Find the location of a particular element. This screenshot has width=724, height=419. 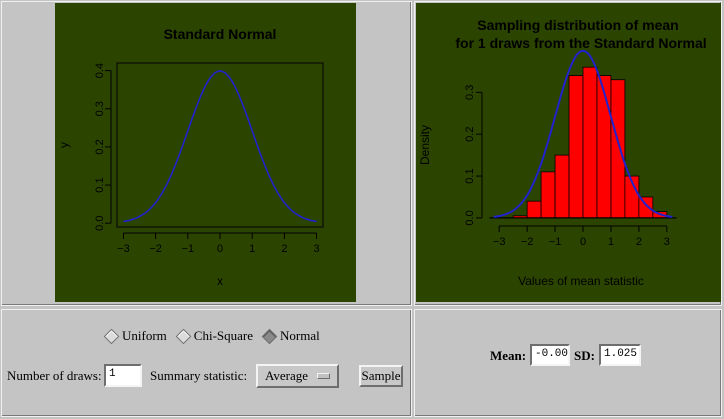

x-axis-label: x is located at coordinates (220, 281).